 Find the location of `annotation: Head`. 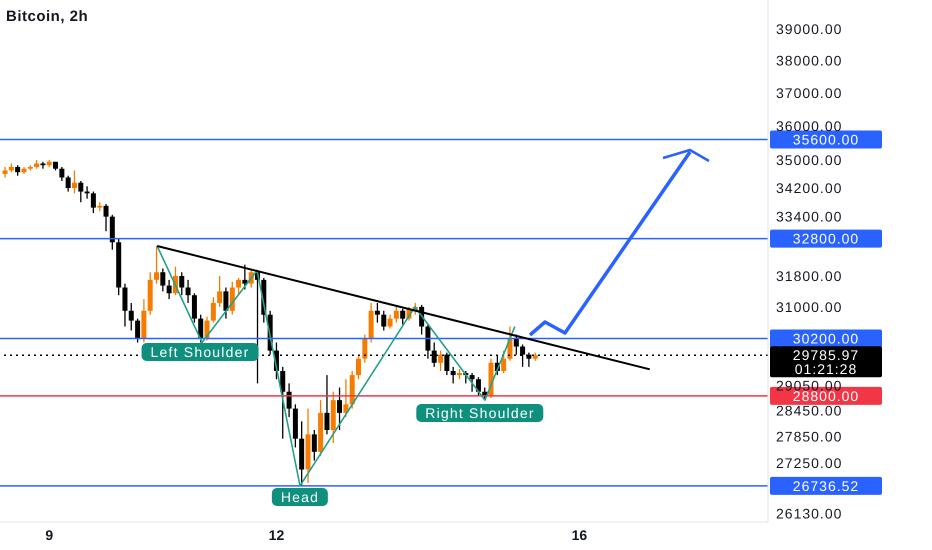

annotation: Head is located at coordinates (300, 497).